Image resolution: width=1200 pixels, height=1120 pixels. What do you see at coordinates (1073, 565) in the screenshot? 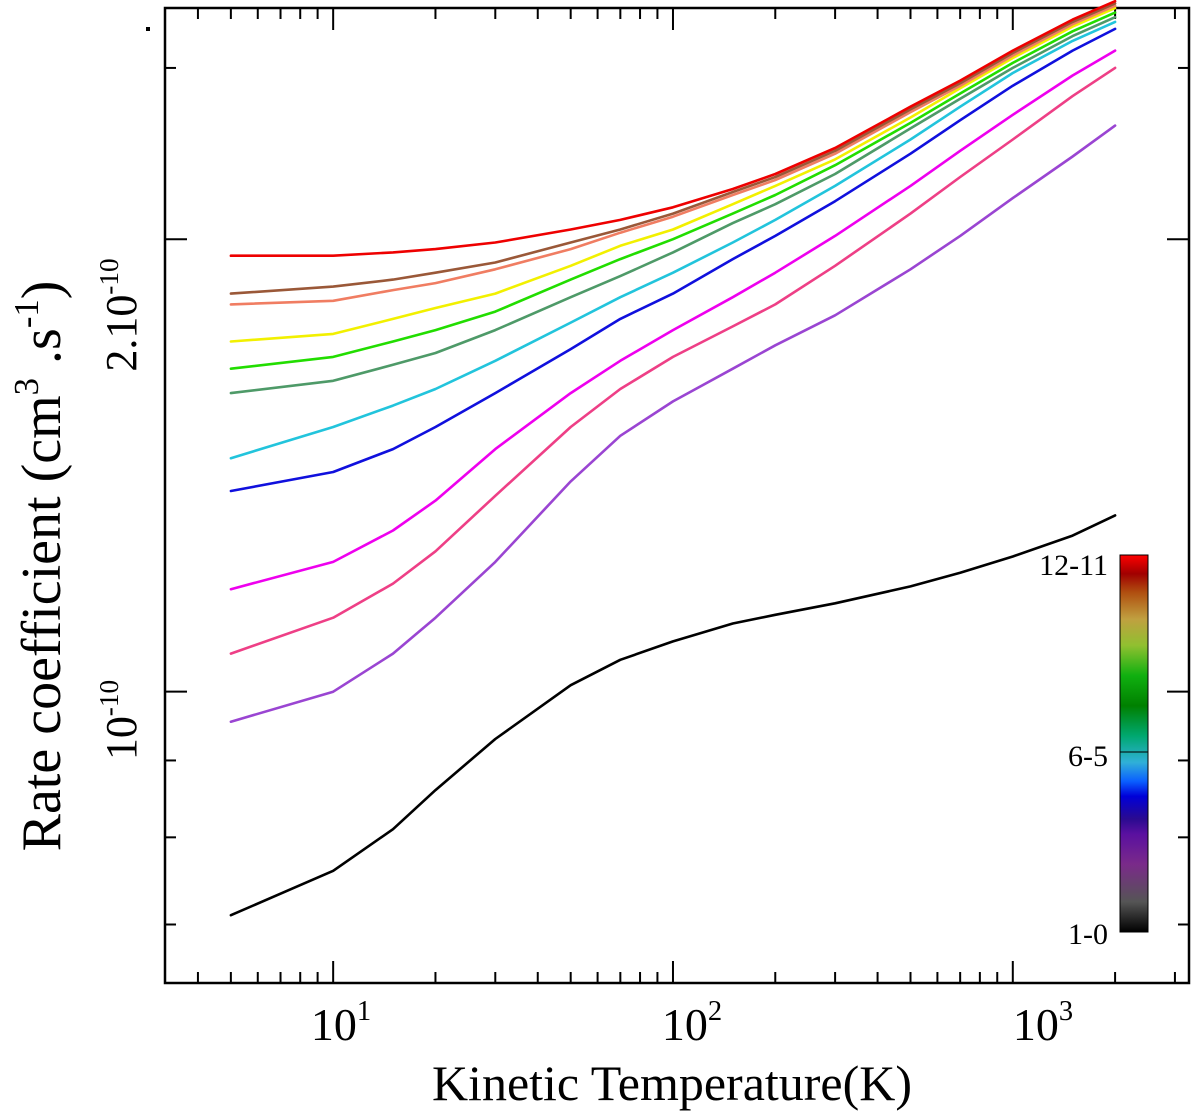
I see `colorbar-label-top: 12-11` at bounding box center [1073, 565].